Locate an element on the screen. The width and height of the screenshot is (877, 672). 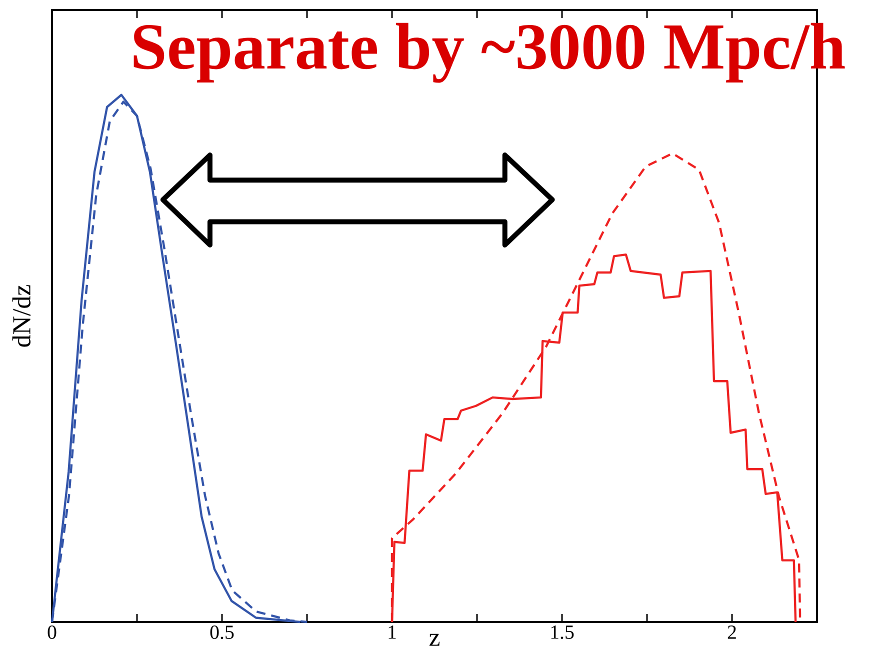
x-tick-label: 1 is located at coordinates (392, 632).